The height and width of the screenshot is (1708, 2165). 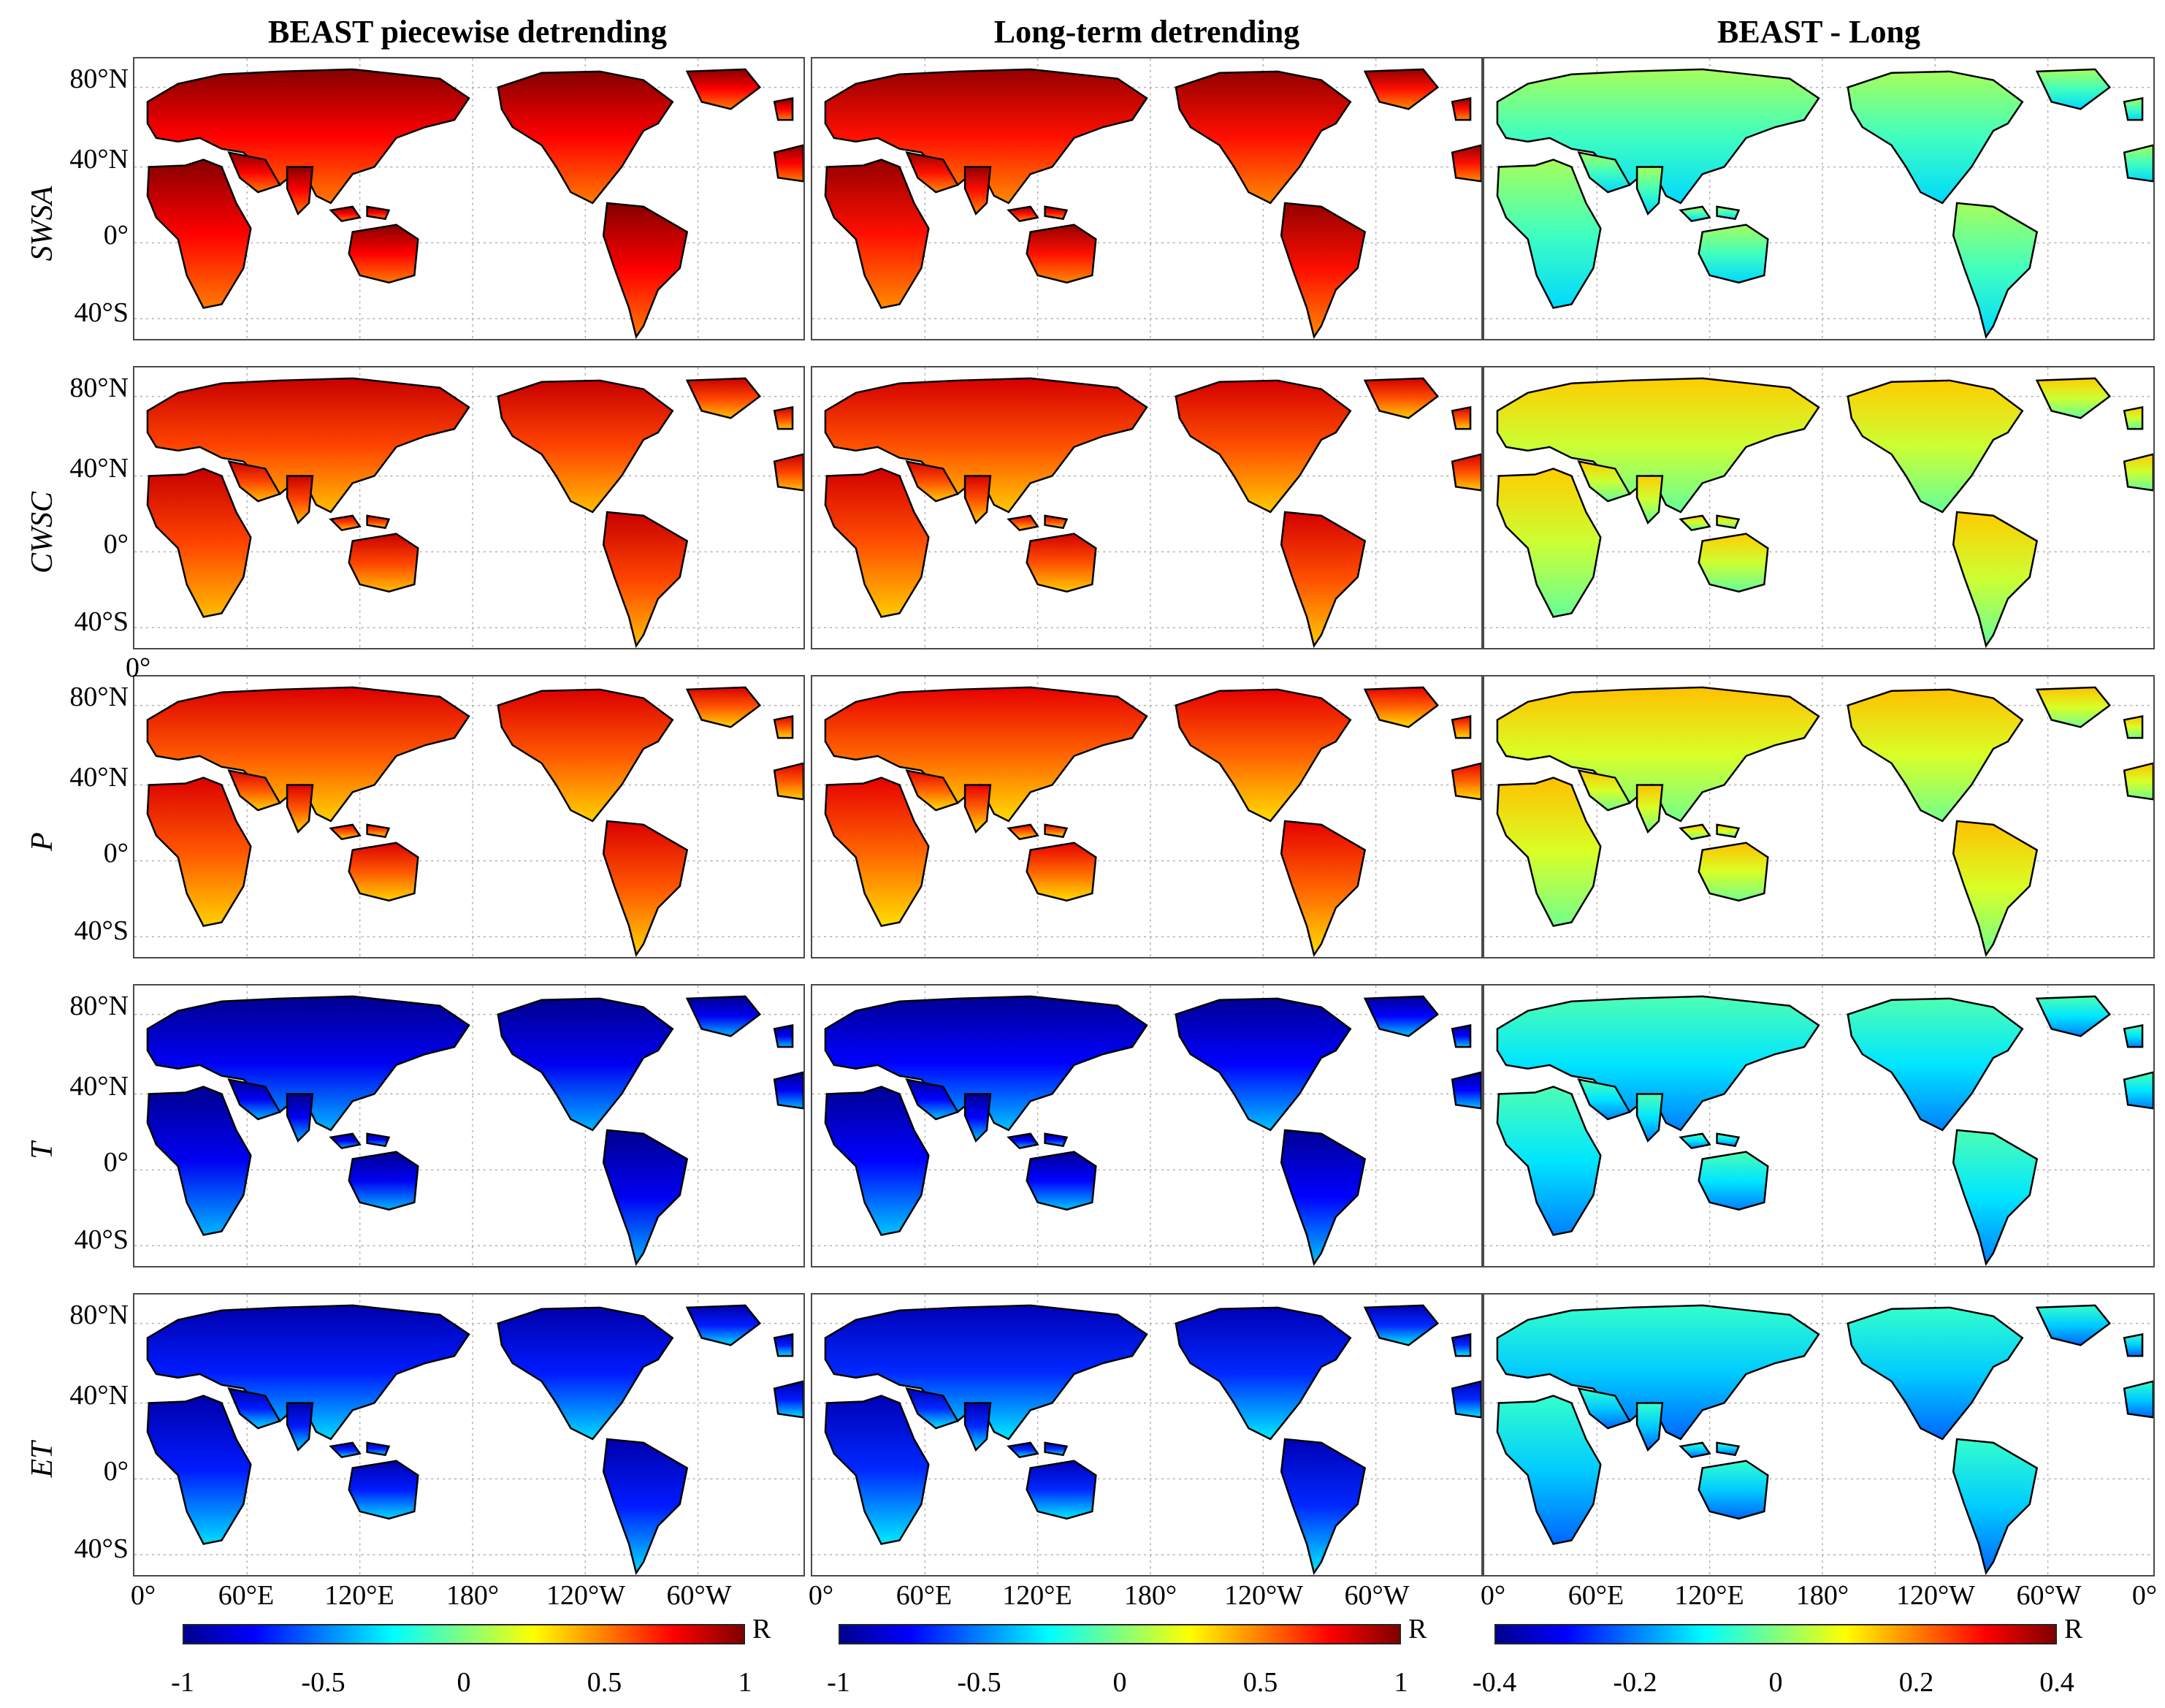 I want to click on colorbar, so click(x=1775, y=1634).